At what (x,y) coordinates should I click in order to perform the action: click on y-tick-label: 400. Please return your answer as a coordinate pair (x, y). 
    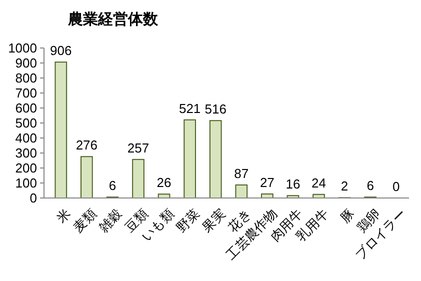
    Looking at the image, I should click on (26, 138).